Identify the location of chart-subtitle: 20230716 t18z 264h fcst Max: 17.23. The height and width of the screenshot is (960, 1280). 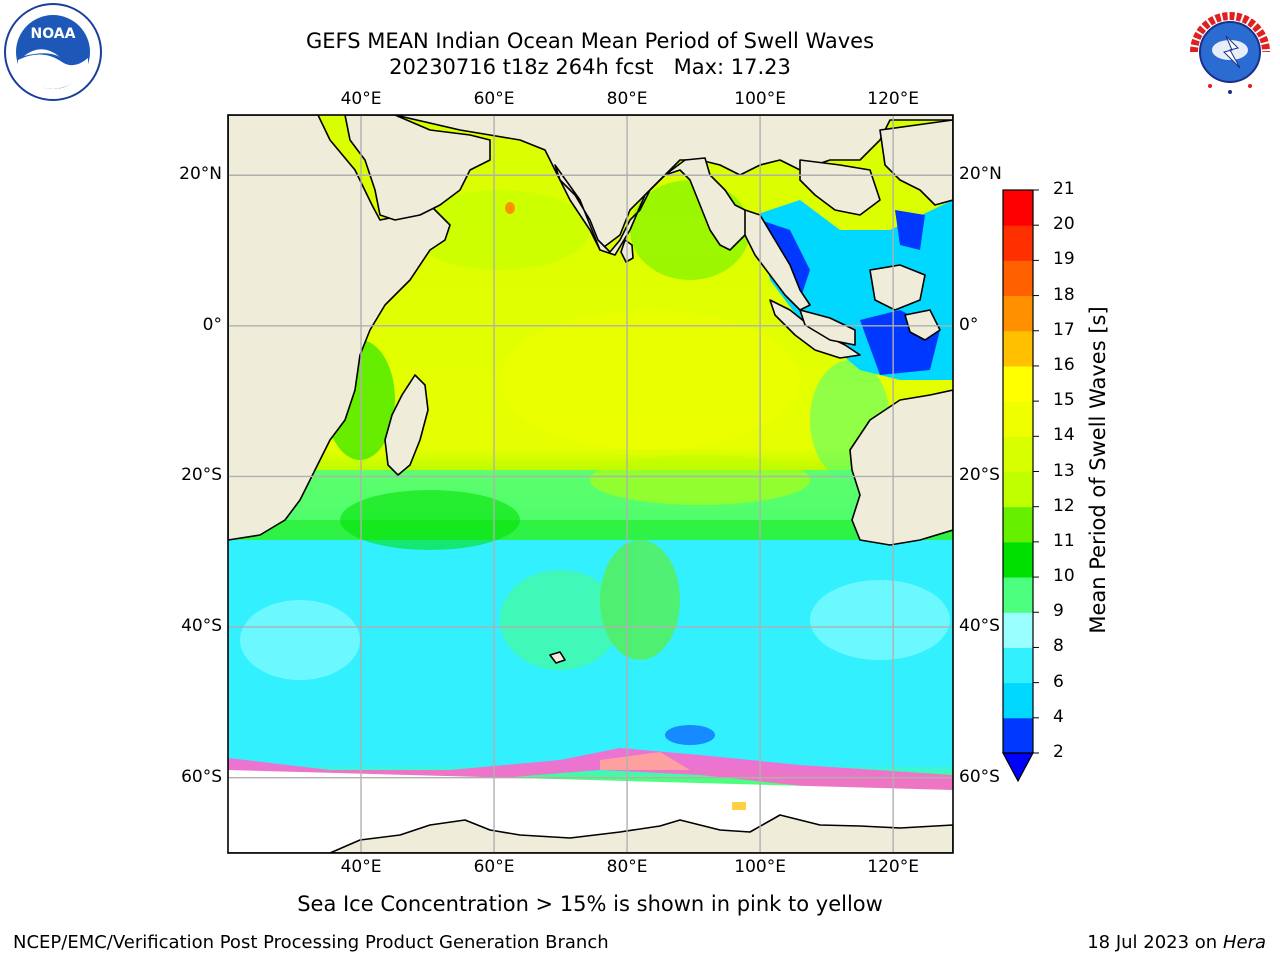
(590, 67).